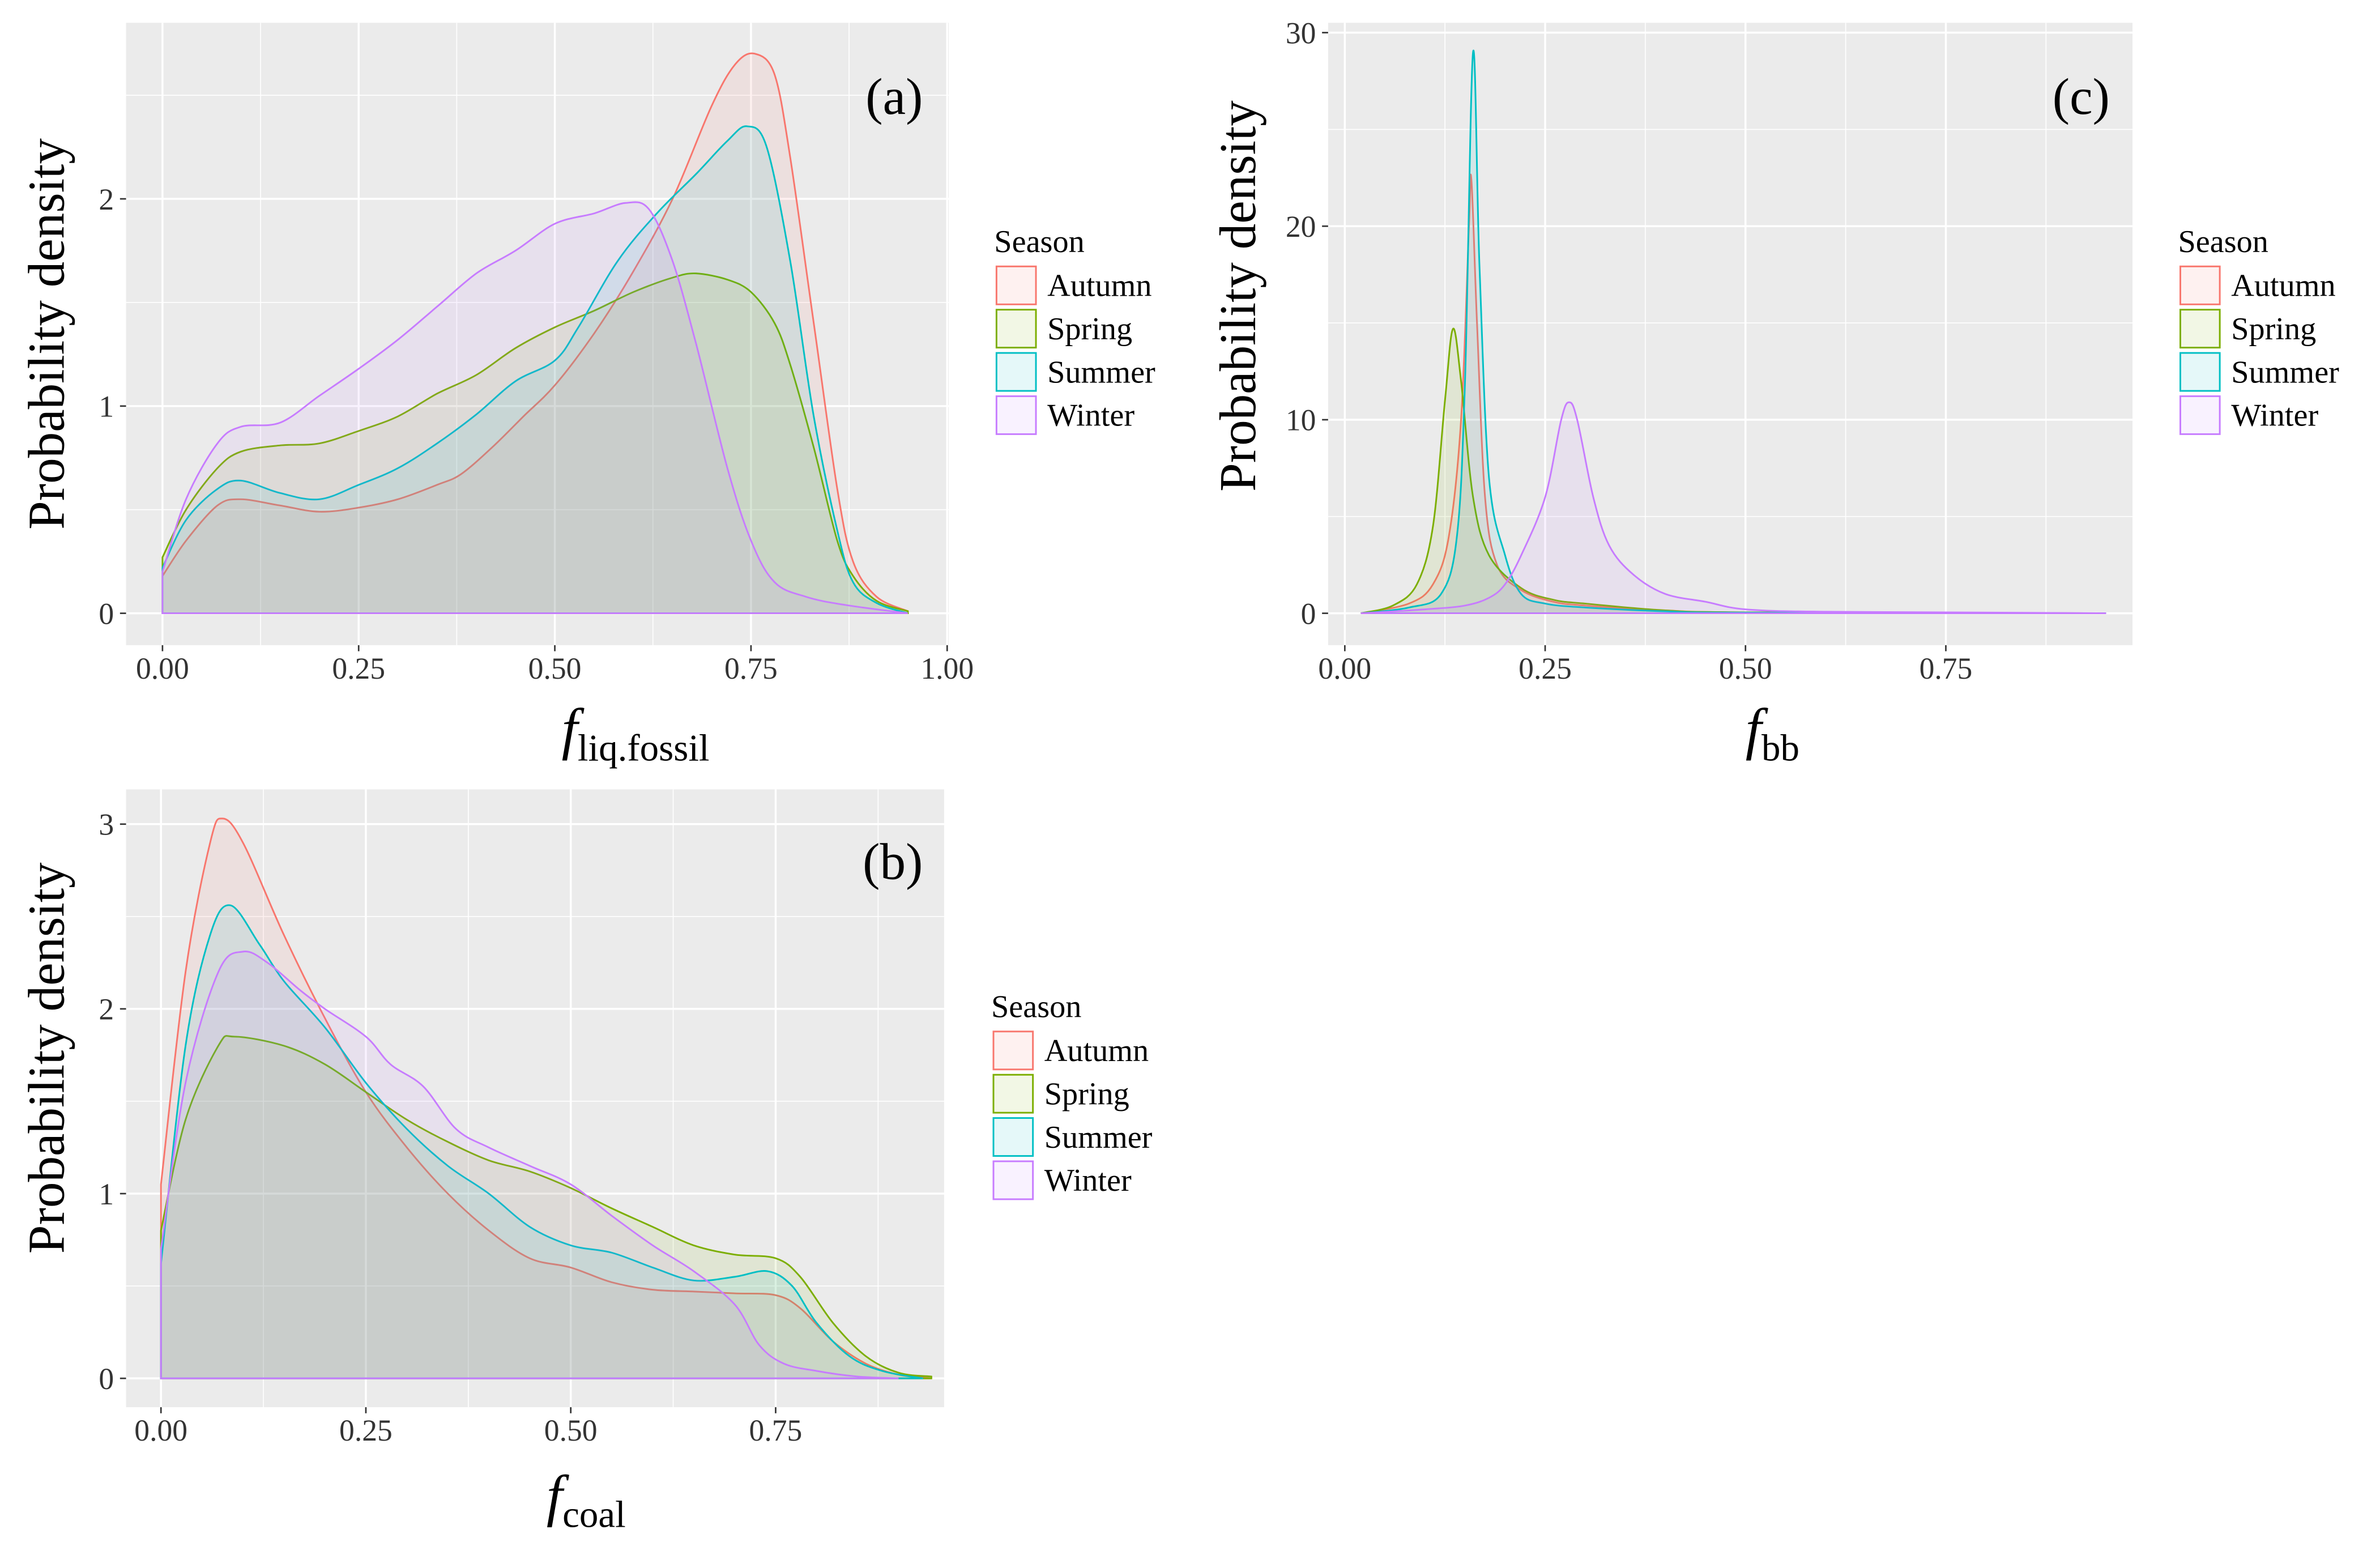  Describe the element at coordinates (594, 1515) in the screenshot. I see `x-axis-title-subscript: coal` at that location.